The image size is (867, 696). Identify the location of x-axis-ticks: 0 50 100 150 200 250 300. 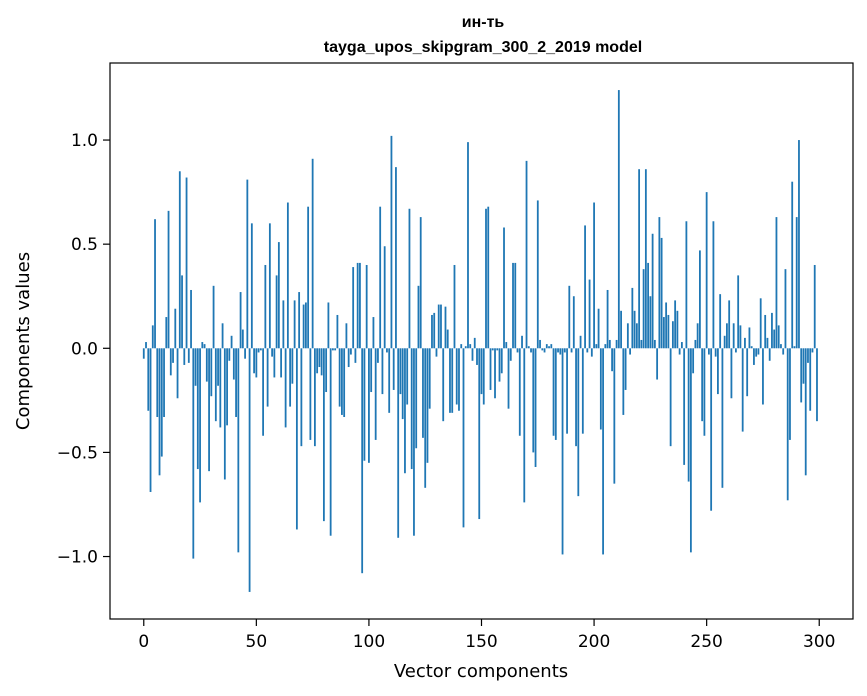
(486, 635).